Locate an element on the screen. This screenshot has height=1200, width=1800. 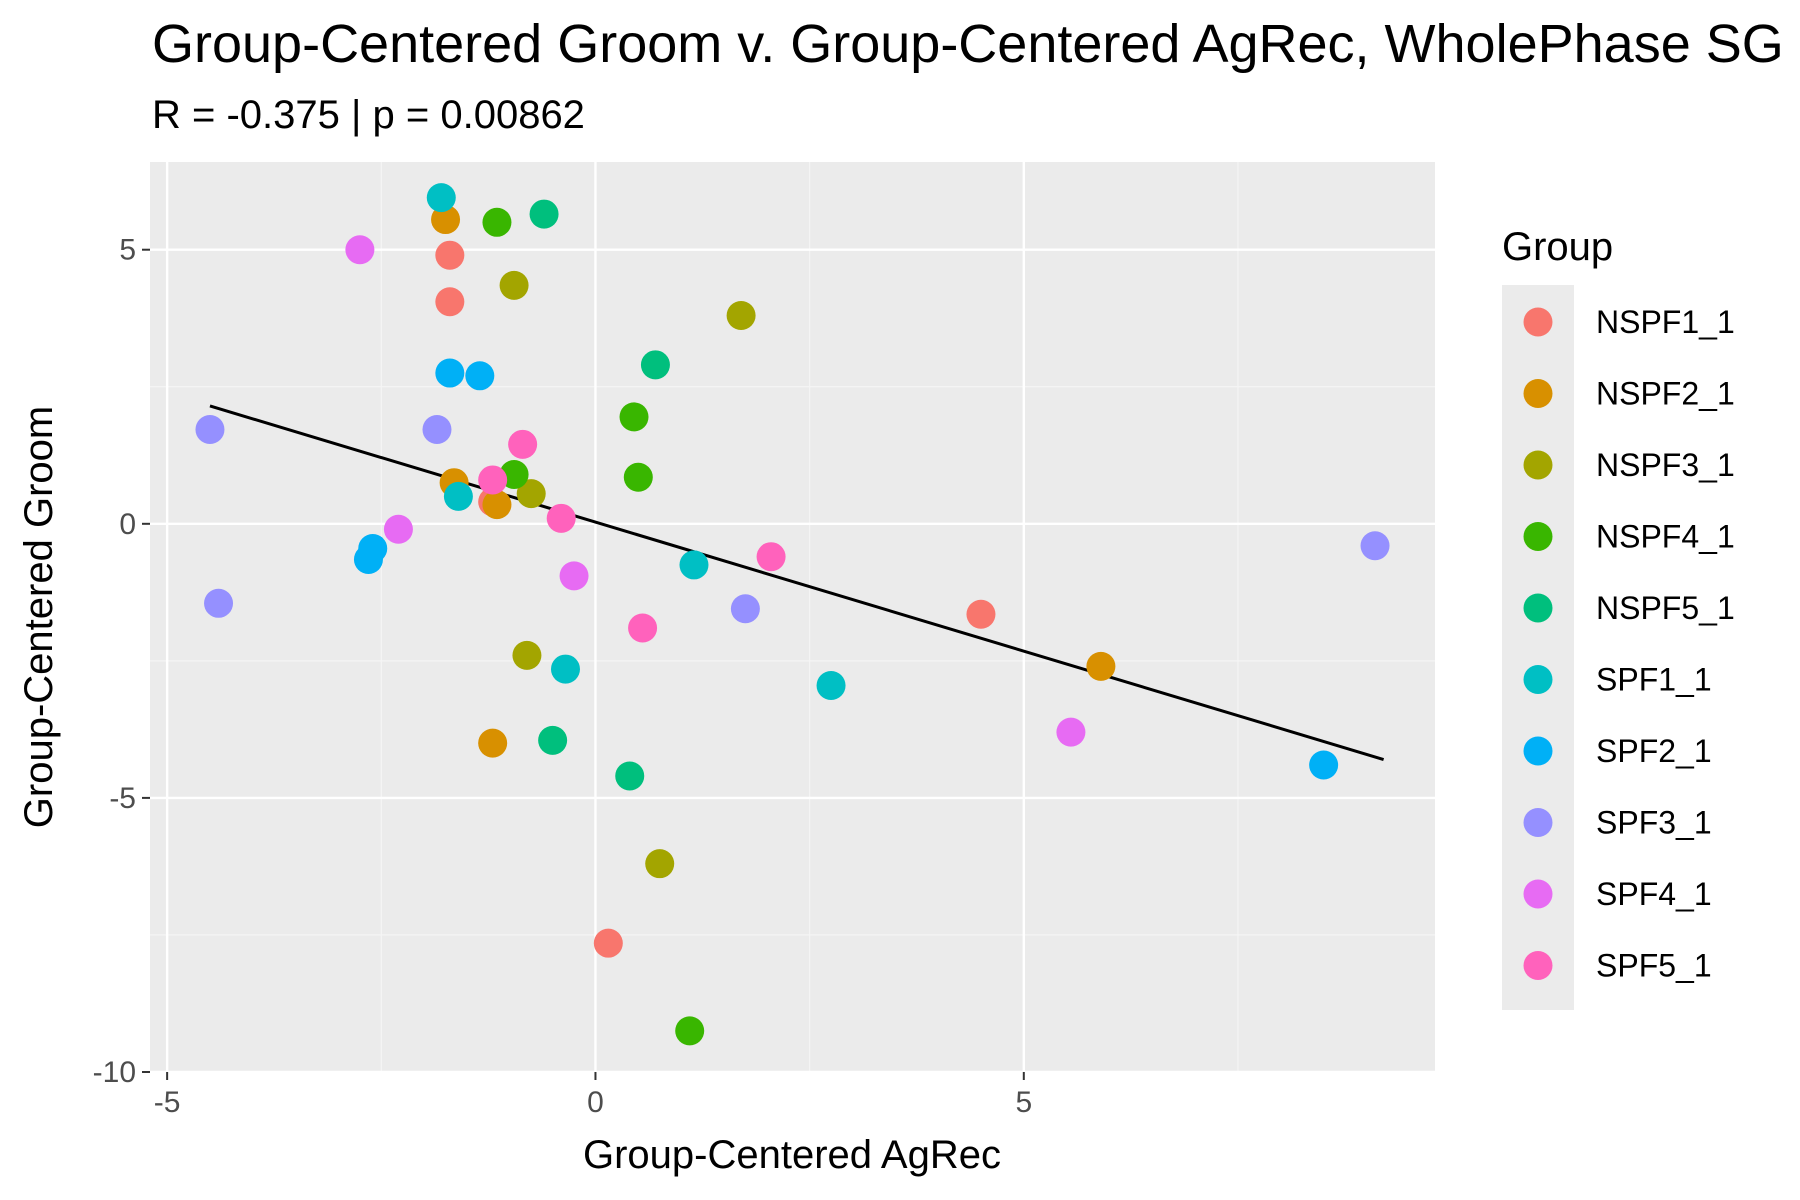
legend-title: Group is located at coordinates (1557, 247).